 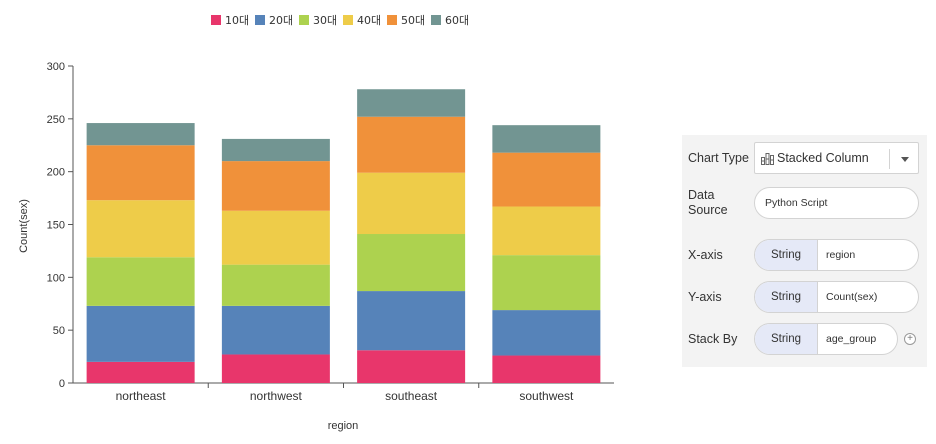 What do you see at coordinates (140, 173) in the screenshot?
I see `bar-segment-northeast-50대` at bounding box center [140, 173].